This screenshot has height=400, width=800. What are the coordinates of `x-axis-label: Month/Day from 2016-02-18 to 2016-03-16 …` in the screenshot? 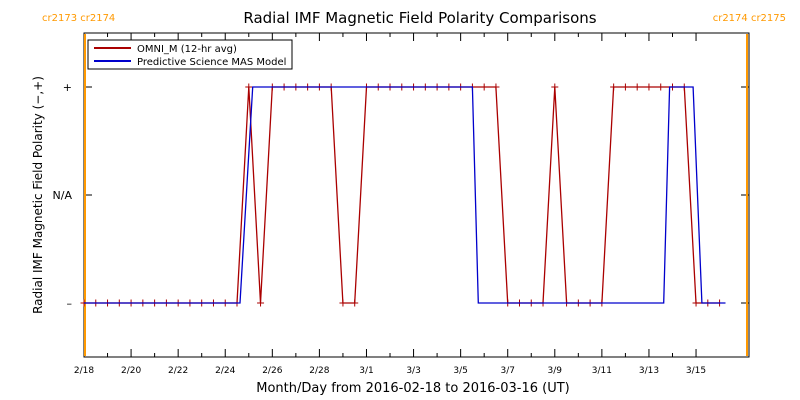 It's located at (412, 388).